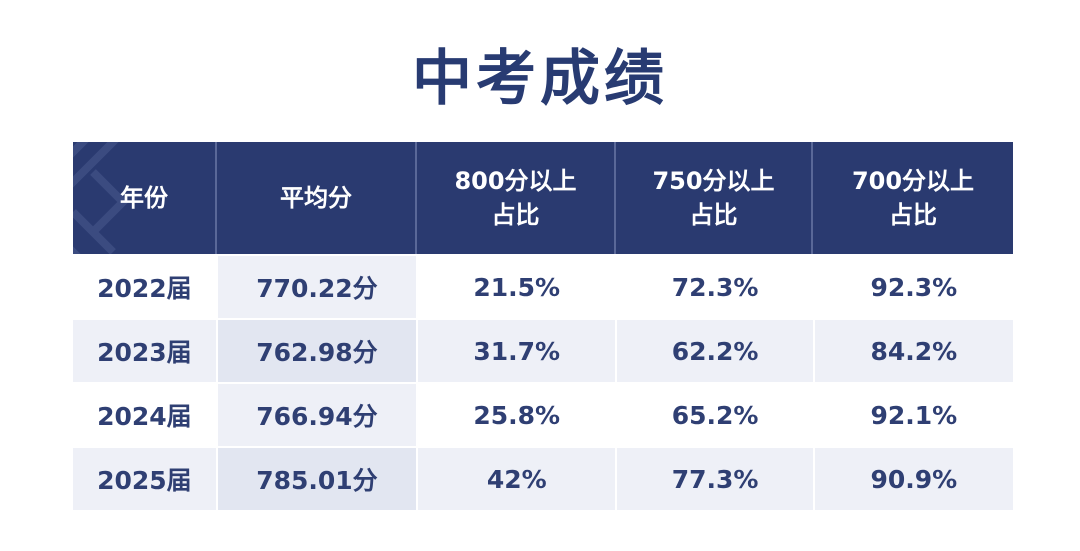  What do you see at coordinates (317, 198) in the screenshot?
I see `header-average-score: 平均分` at bounding box center [317, 198].